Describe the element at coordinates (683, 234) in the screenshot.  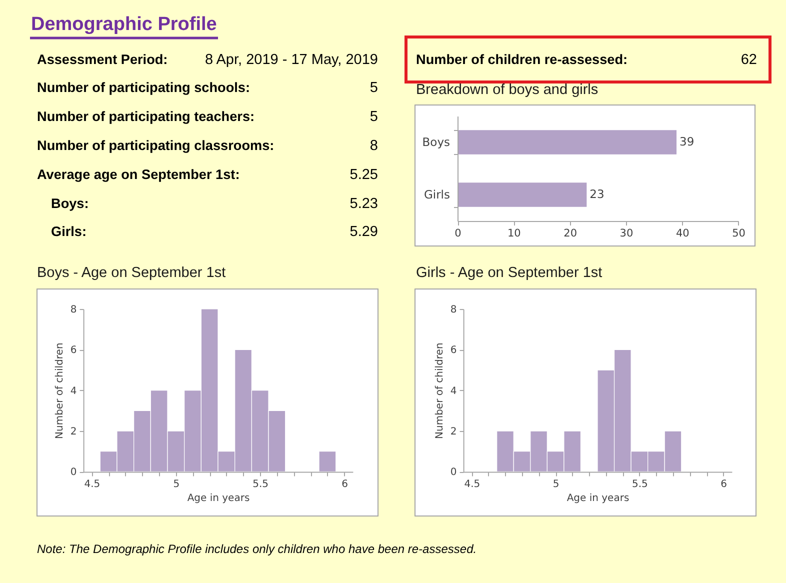
I see `x-tick-label: 40` at that location.